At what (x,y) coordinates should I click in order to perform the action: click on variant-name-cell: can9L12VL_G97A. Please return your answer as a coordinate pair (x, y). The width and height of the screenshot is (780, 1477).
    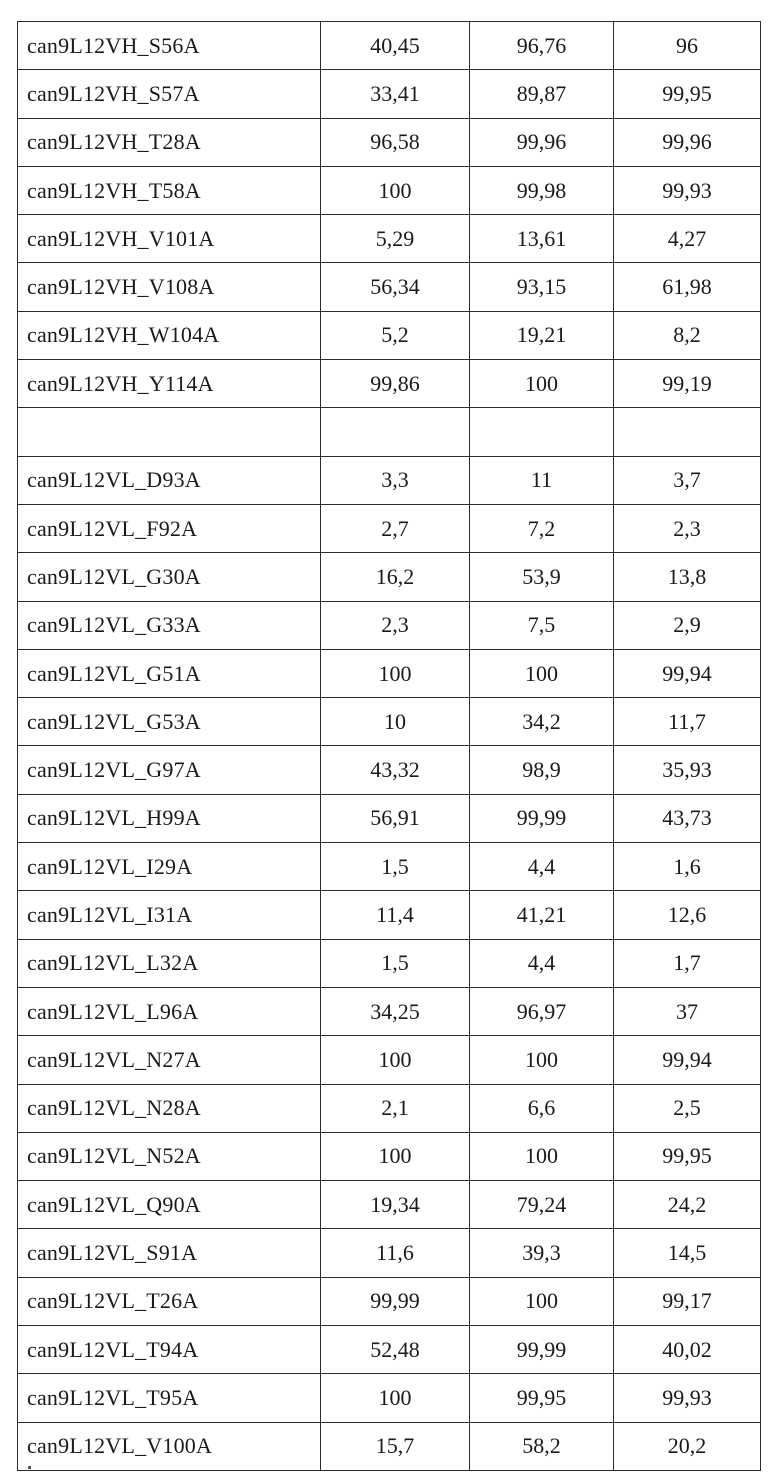
    Looking at the image, I should click on (169, 770).